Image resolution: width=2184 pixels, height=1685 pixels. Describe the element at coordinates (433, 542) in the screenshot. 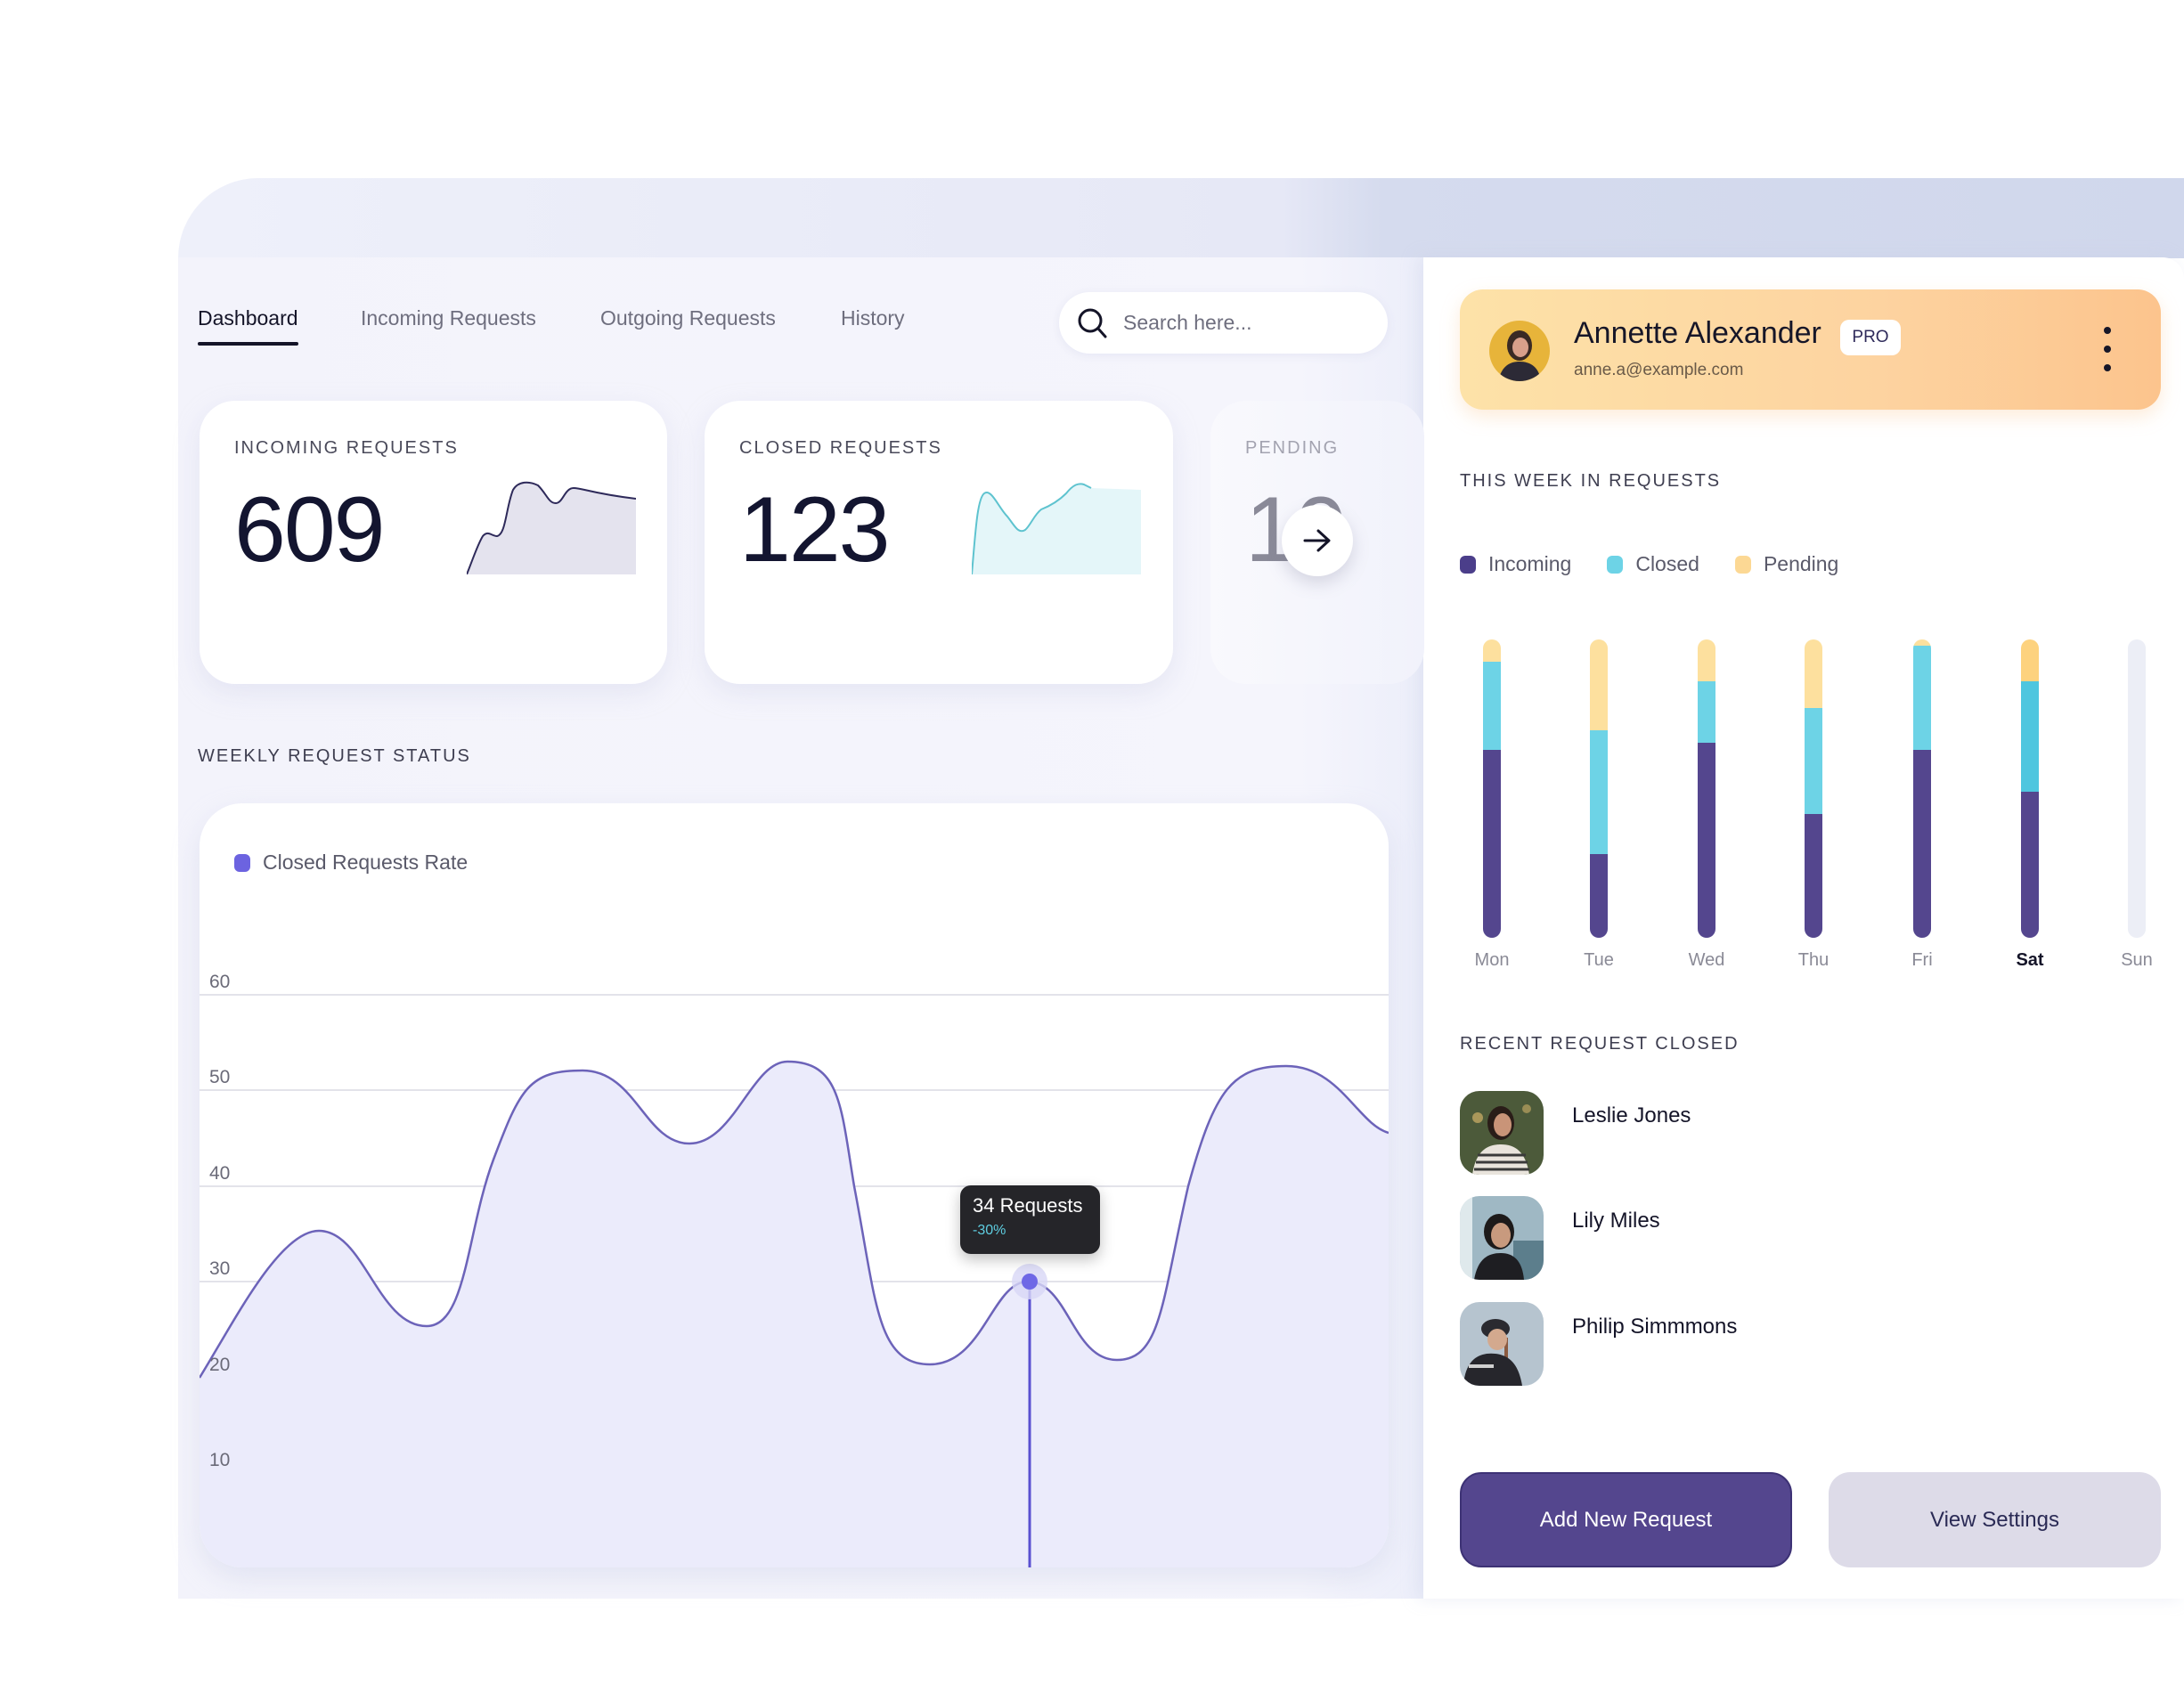

I see `stat-card-incoming: INCOMING REQUESTS 609` at that location.